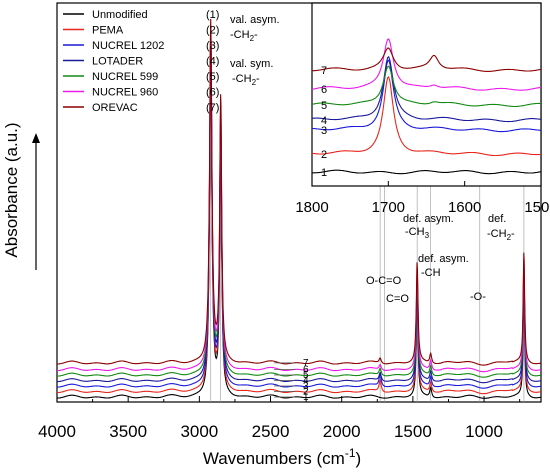 Image resolution: width=550 pixels, height=472 pixels. I want to click on annotation-def-asym-ch-a: def. asym., so click(443, 259).